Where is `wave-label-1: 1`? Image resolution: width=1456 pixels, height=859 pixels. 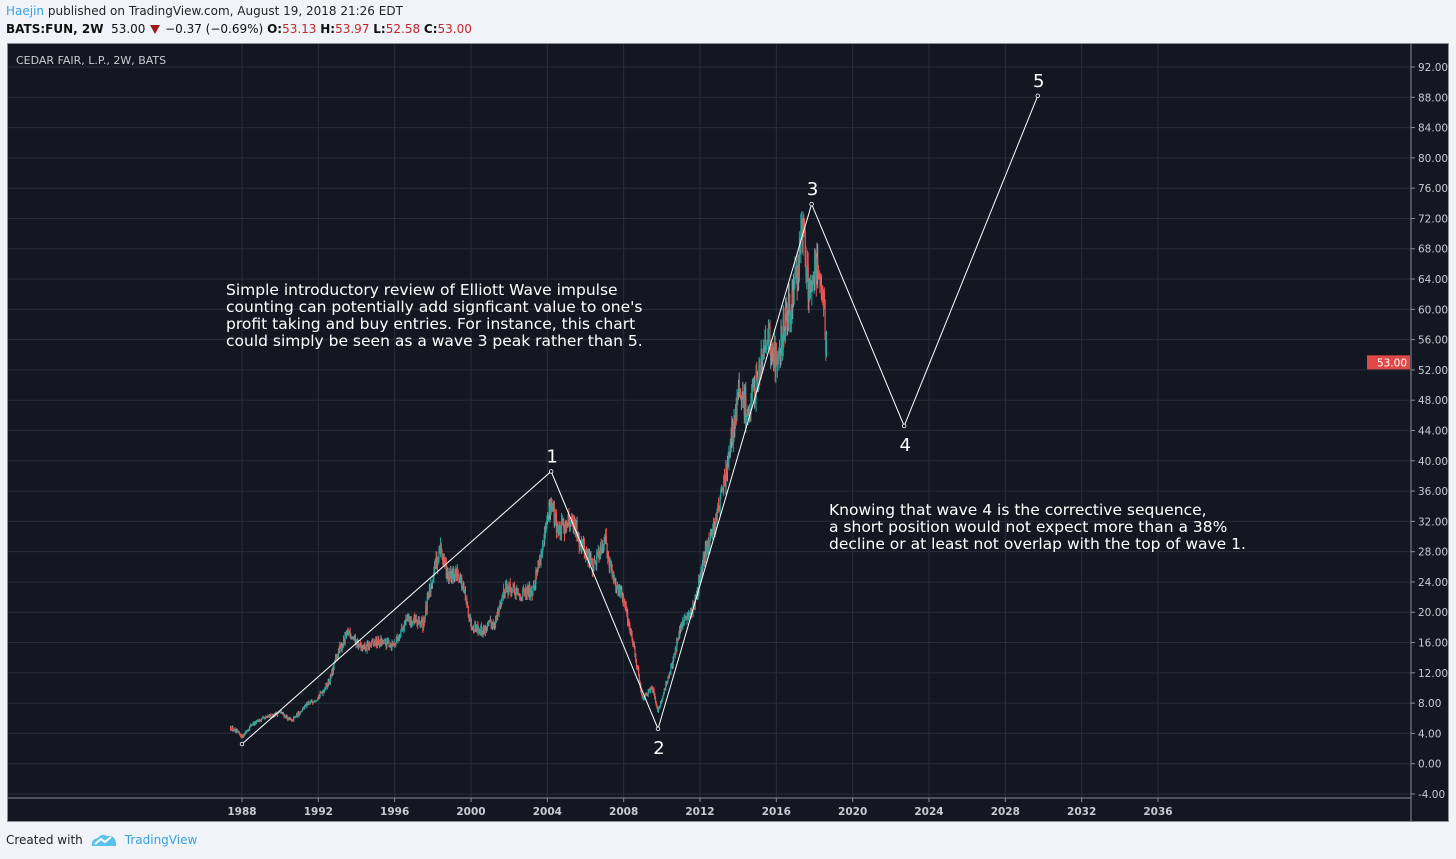 wave-label-1: 1 is located at coordinates (551, 456).